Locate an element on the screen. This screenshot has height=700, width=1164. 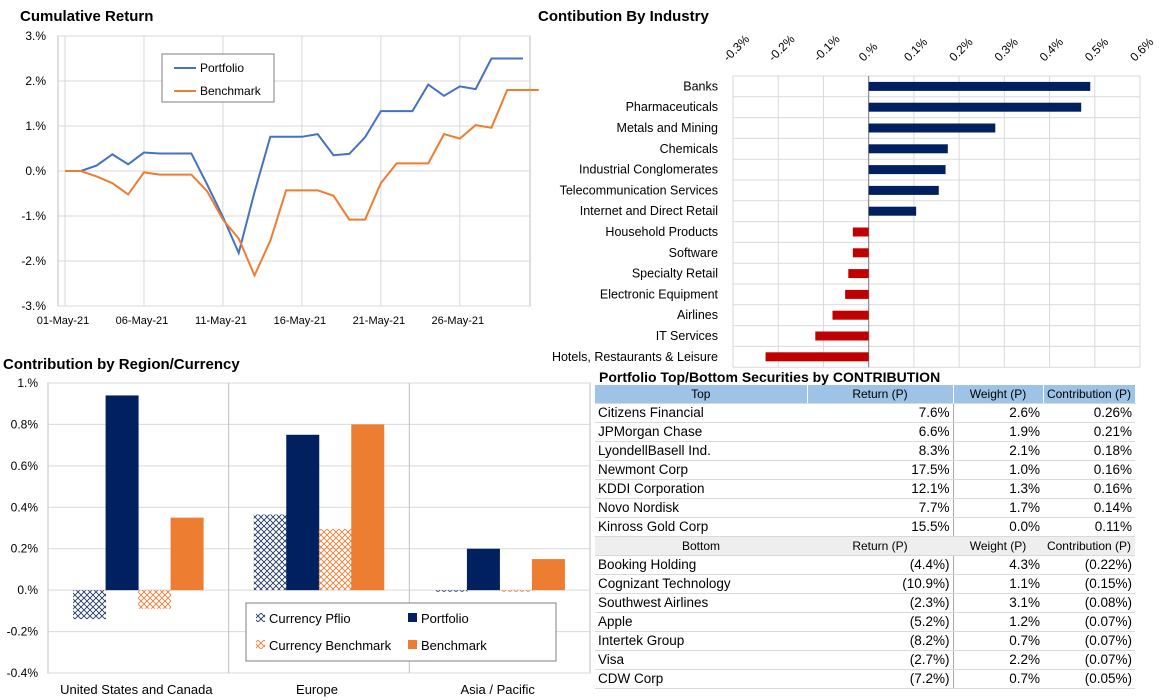
table-row: KDDI Corporation 12.1% 1.3% 0.16% is located at coordinates (865, 489).